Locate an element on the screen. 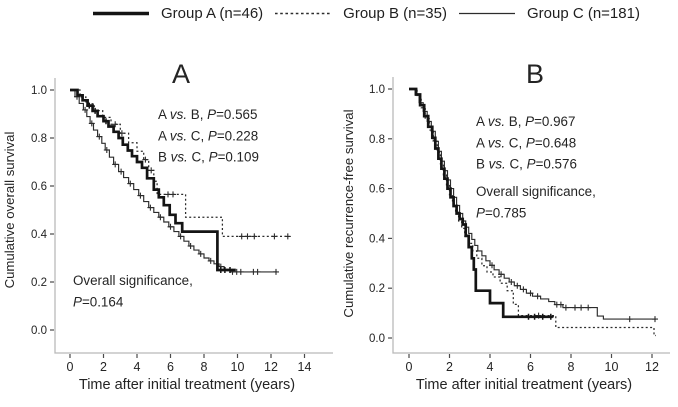  comparison-annotation: B vs. C, P=0.109 is located at coordinates (208, 157).